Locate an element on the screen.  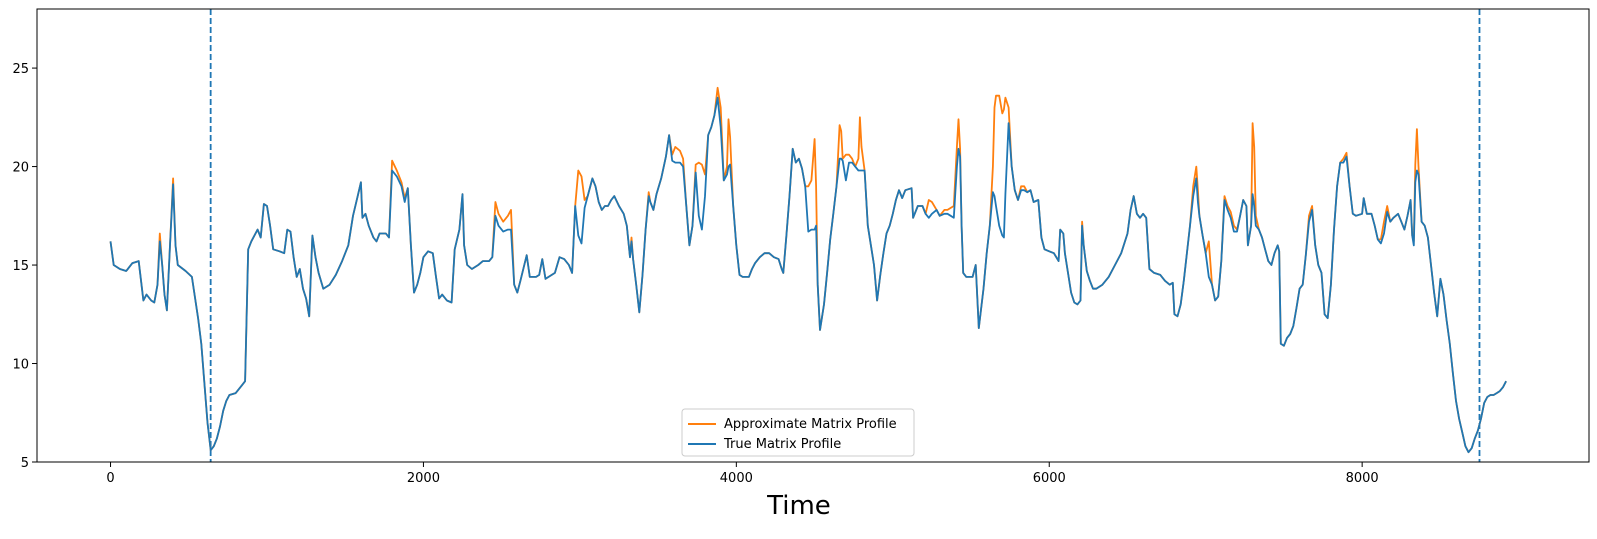
x-tick-label: 0 is located at coordinates (110, 478).